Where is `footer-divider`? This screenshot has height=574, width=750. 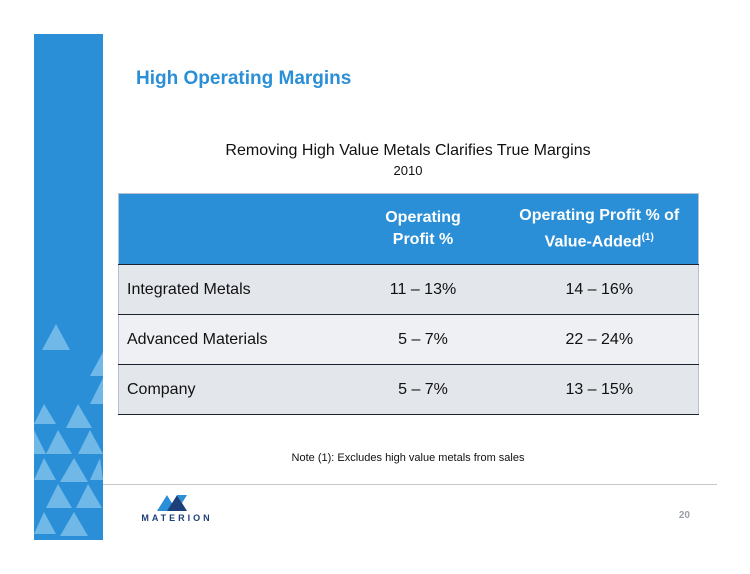 footer-divider is located at coordinates (410, 484).